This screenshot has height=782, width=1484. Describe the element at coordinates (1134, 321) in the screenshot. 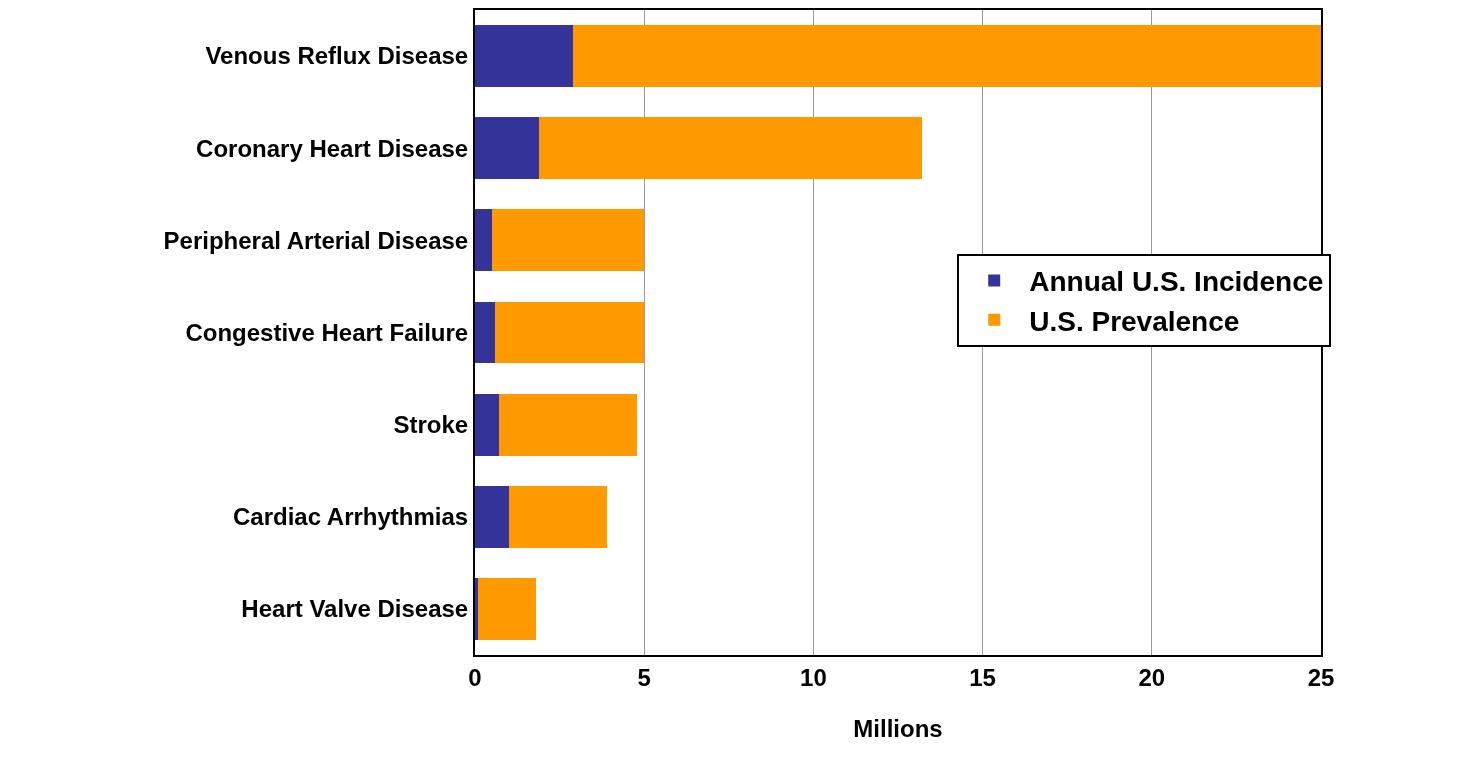

I see `legend-label: U.S. Prevalence` at that location.